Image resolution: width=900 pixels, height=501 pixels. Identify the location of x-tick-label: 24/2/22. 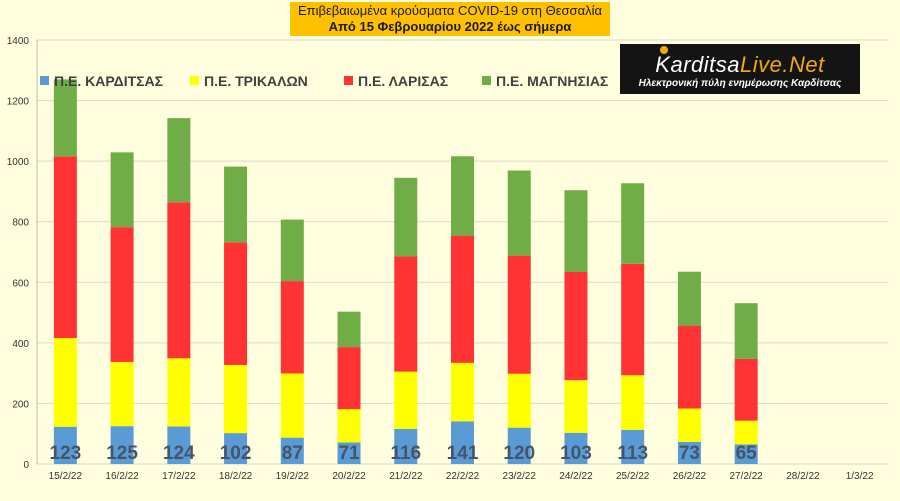
(576, 476).